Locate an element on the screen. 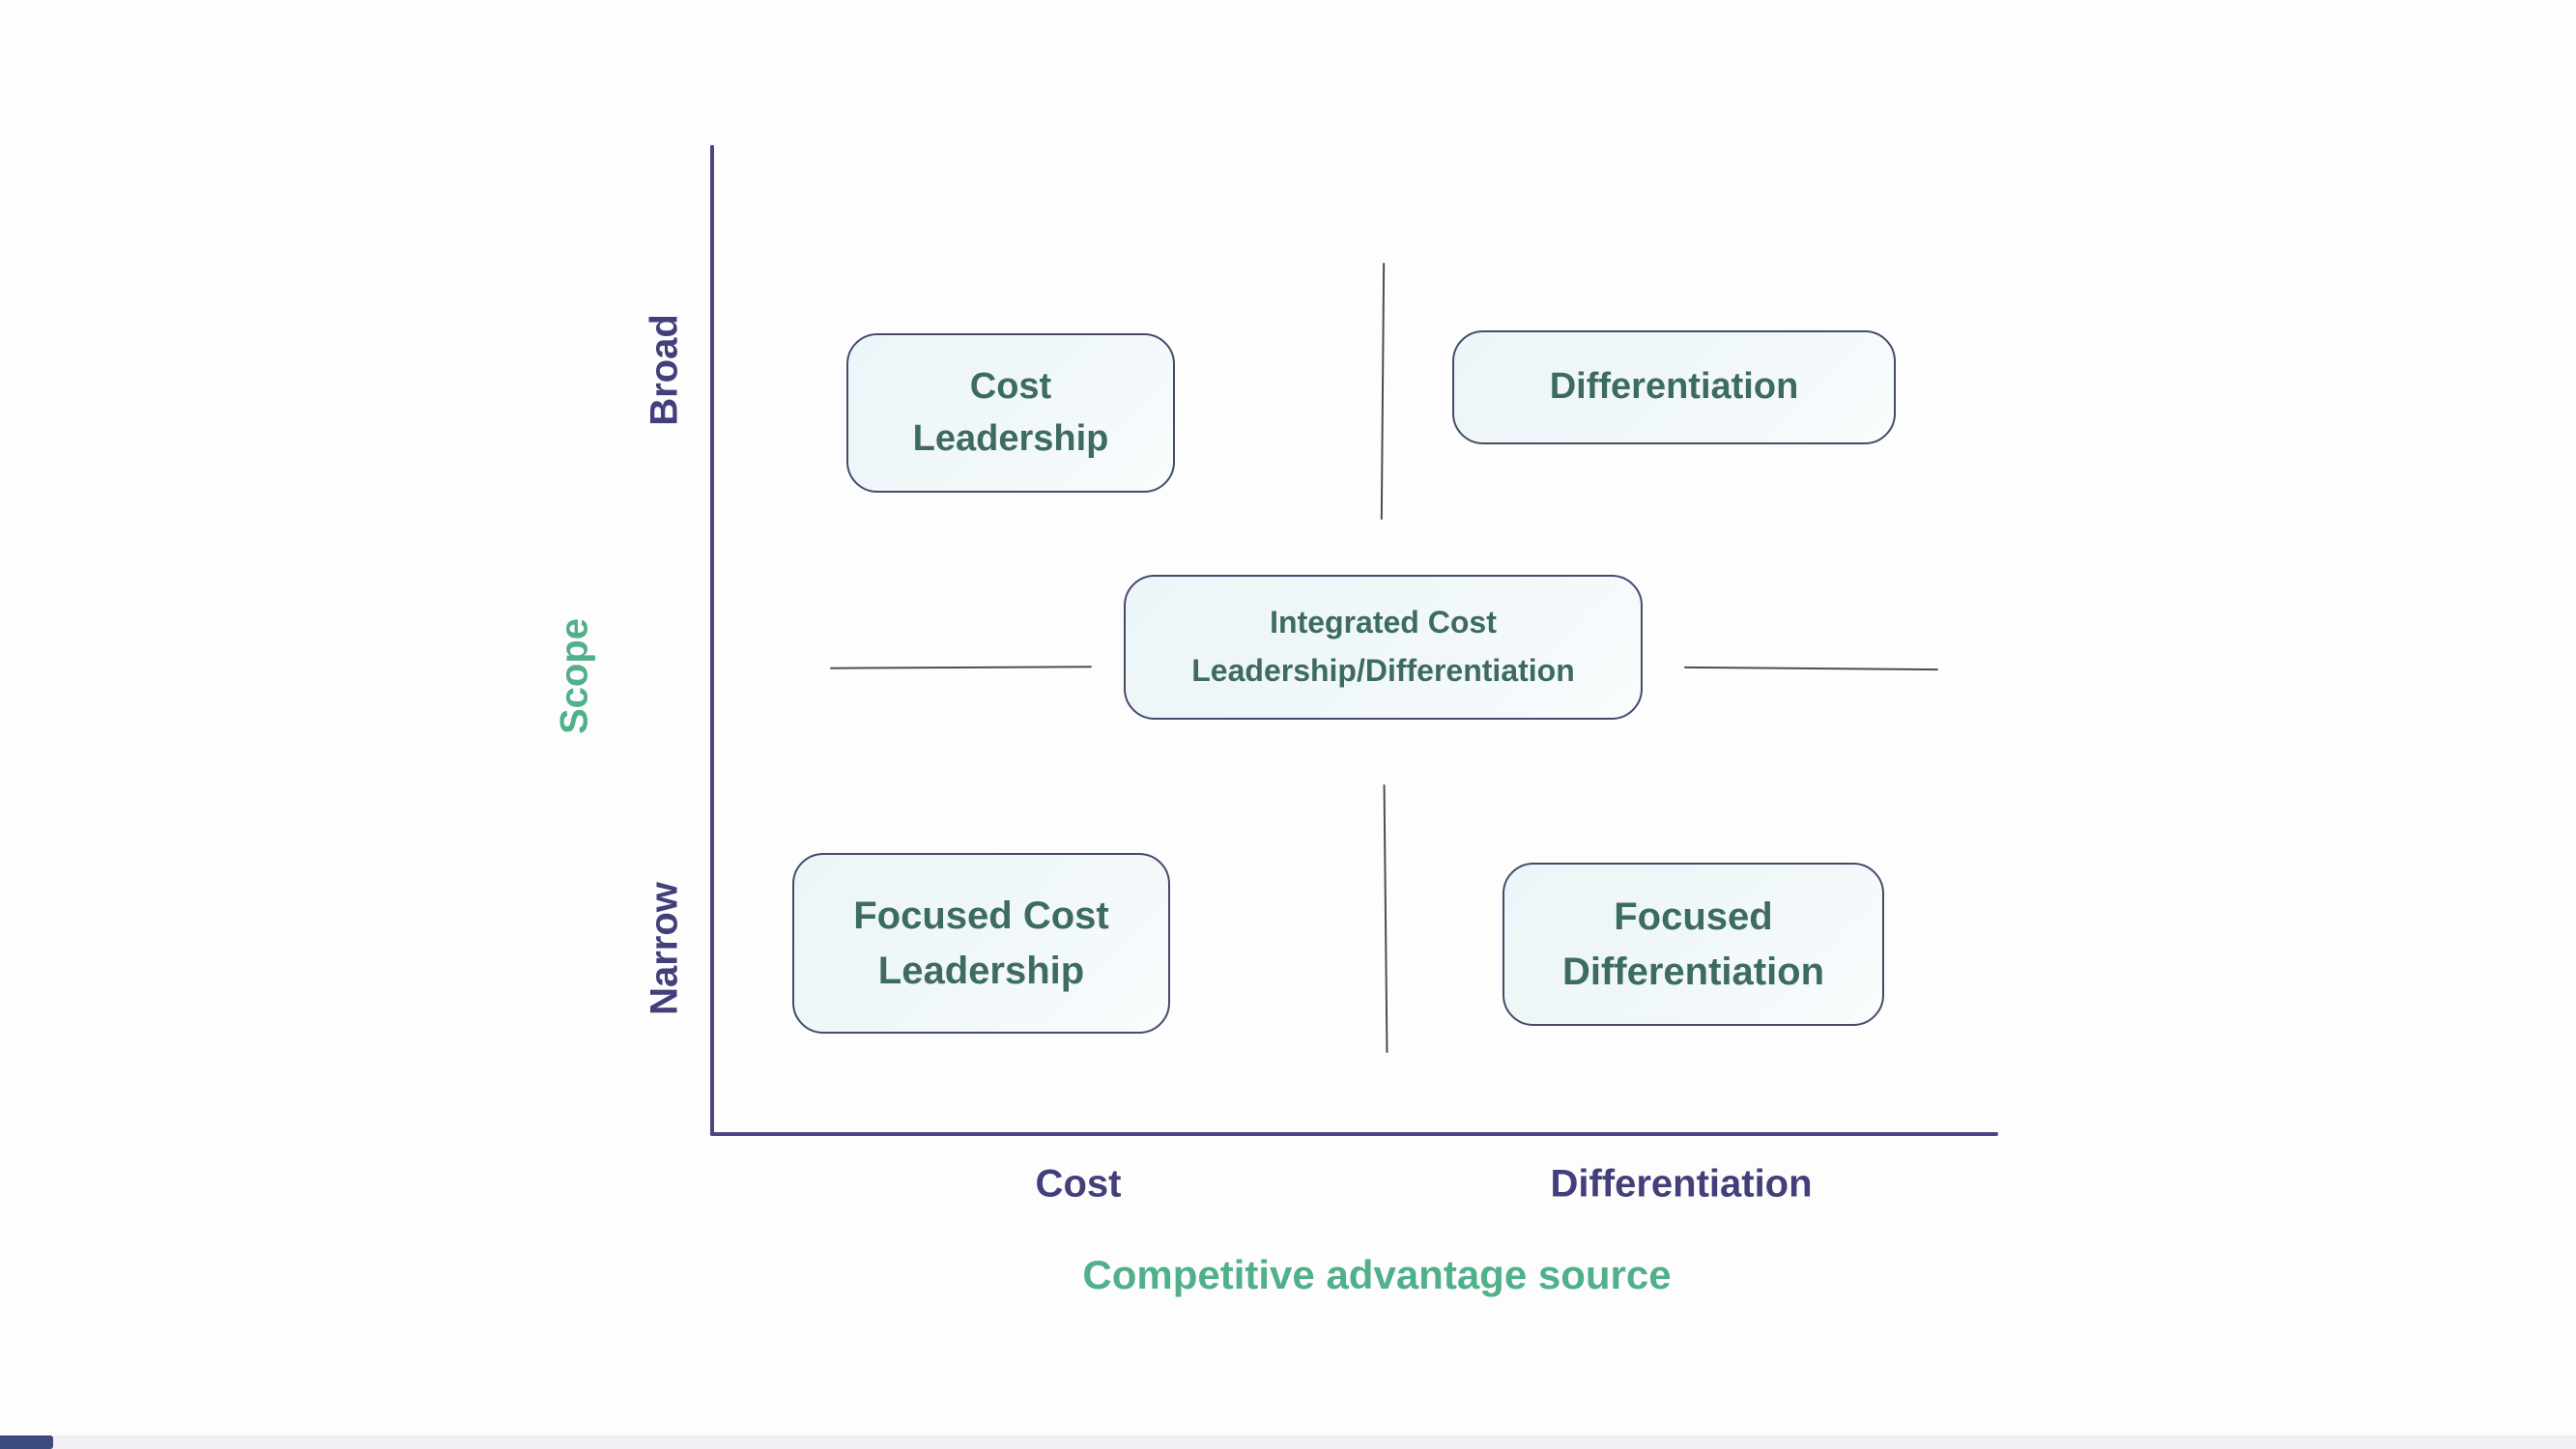  divider-horizontal-left is located at coordinates (961, 667).